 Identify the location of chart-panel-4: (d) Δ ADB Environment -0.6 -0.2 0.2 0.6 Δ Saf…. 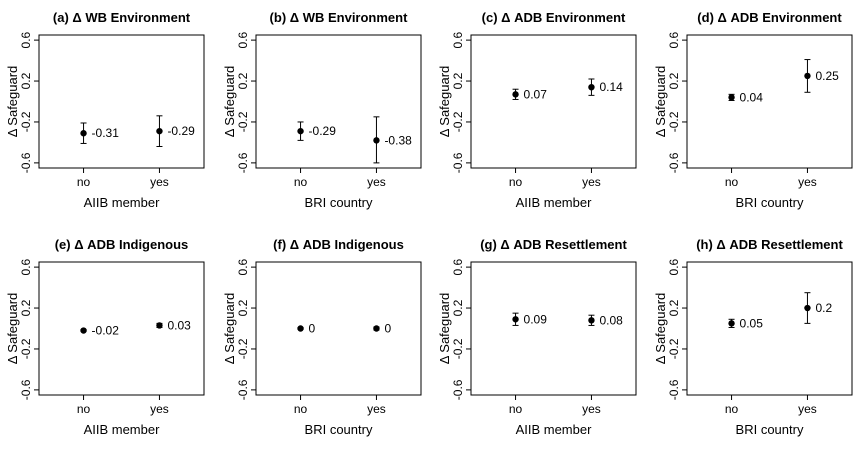
(752, 110).